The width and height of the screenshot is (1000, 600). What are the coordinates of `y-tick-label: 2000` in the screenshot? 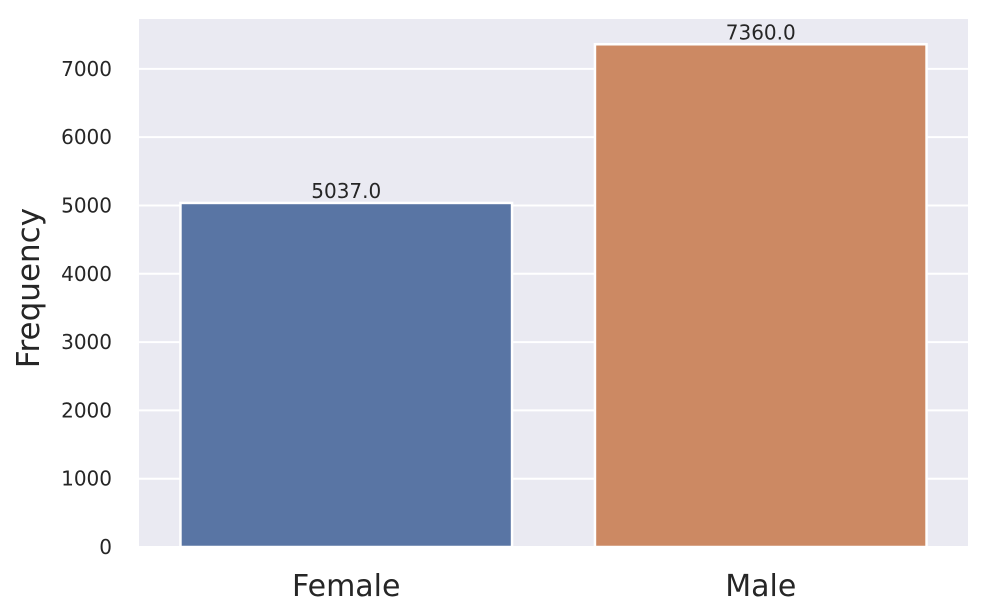 It's located at (86, 410).